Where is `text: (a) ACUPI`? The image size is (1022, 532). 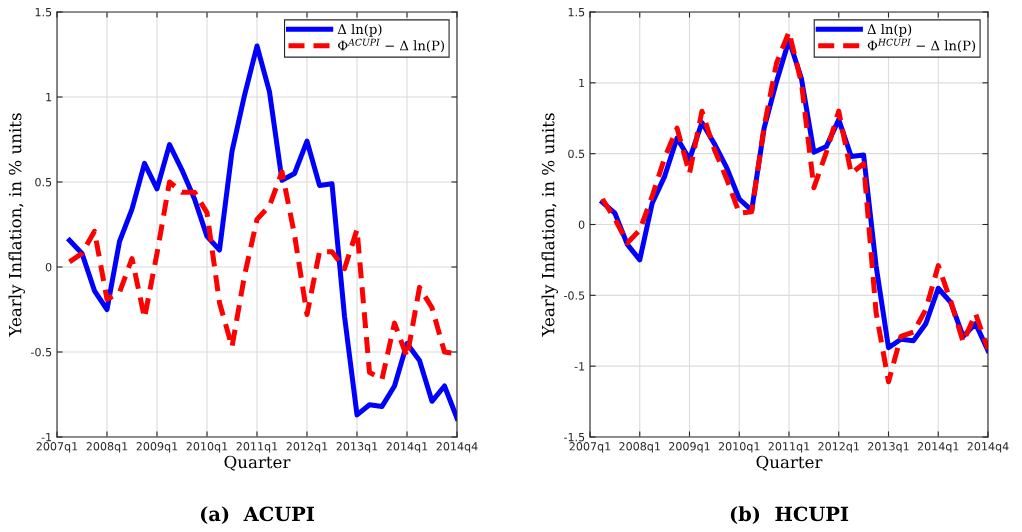
text: (a) ACUPI is located at coordinates (257, 515).